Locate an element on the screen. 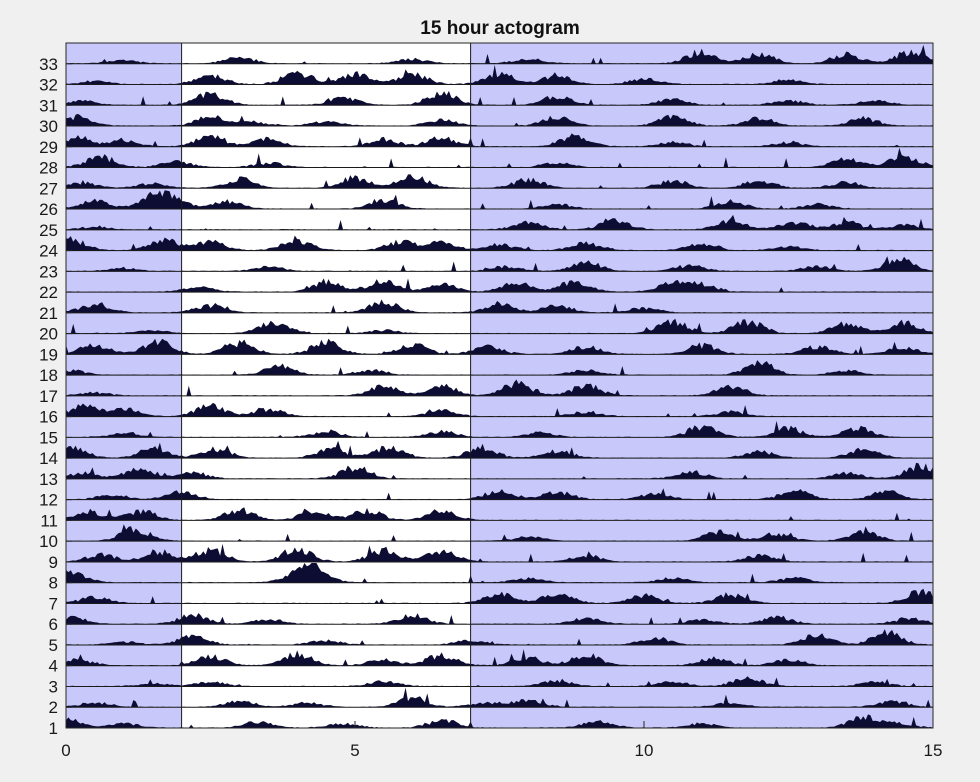 Image resolution: width=980 pixels, height=782 pixels. y-tick-label: 28 is located at coordinates (48, 168).